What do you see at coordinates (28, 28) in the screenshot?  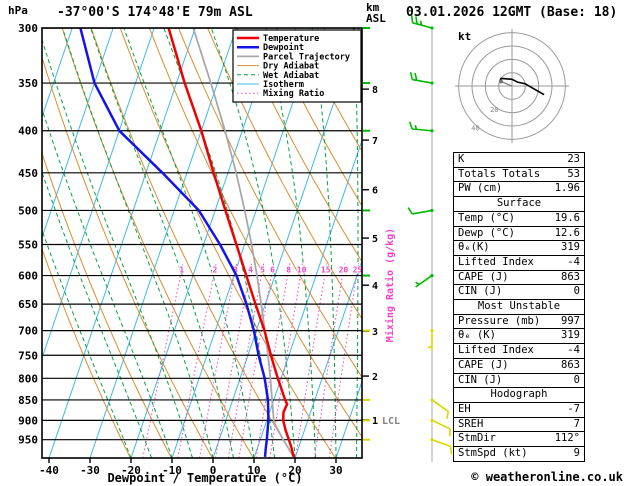 I see `pressure-tick-label: 300` at bounding box center [28, 28].